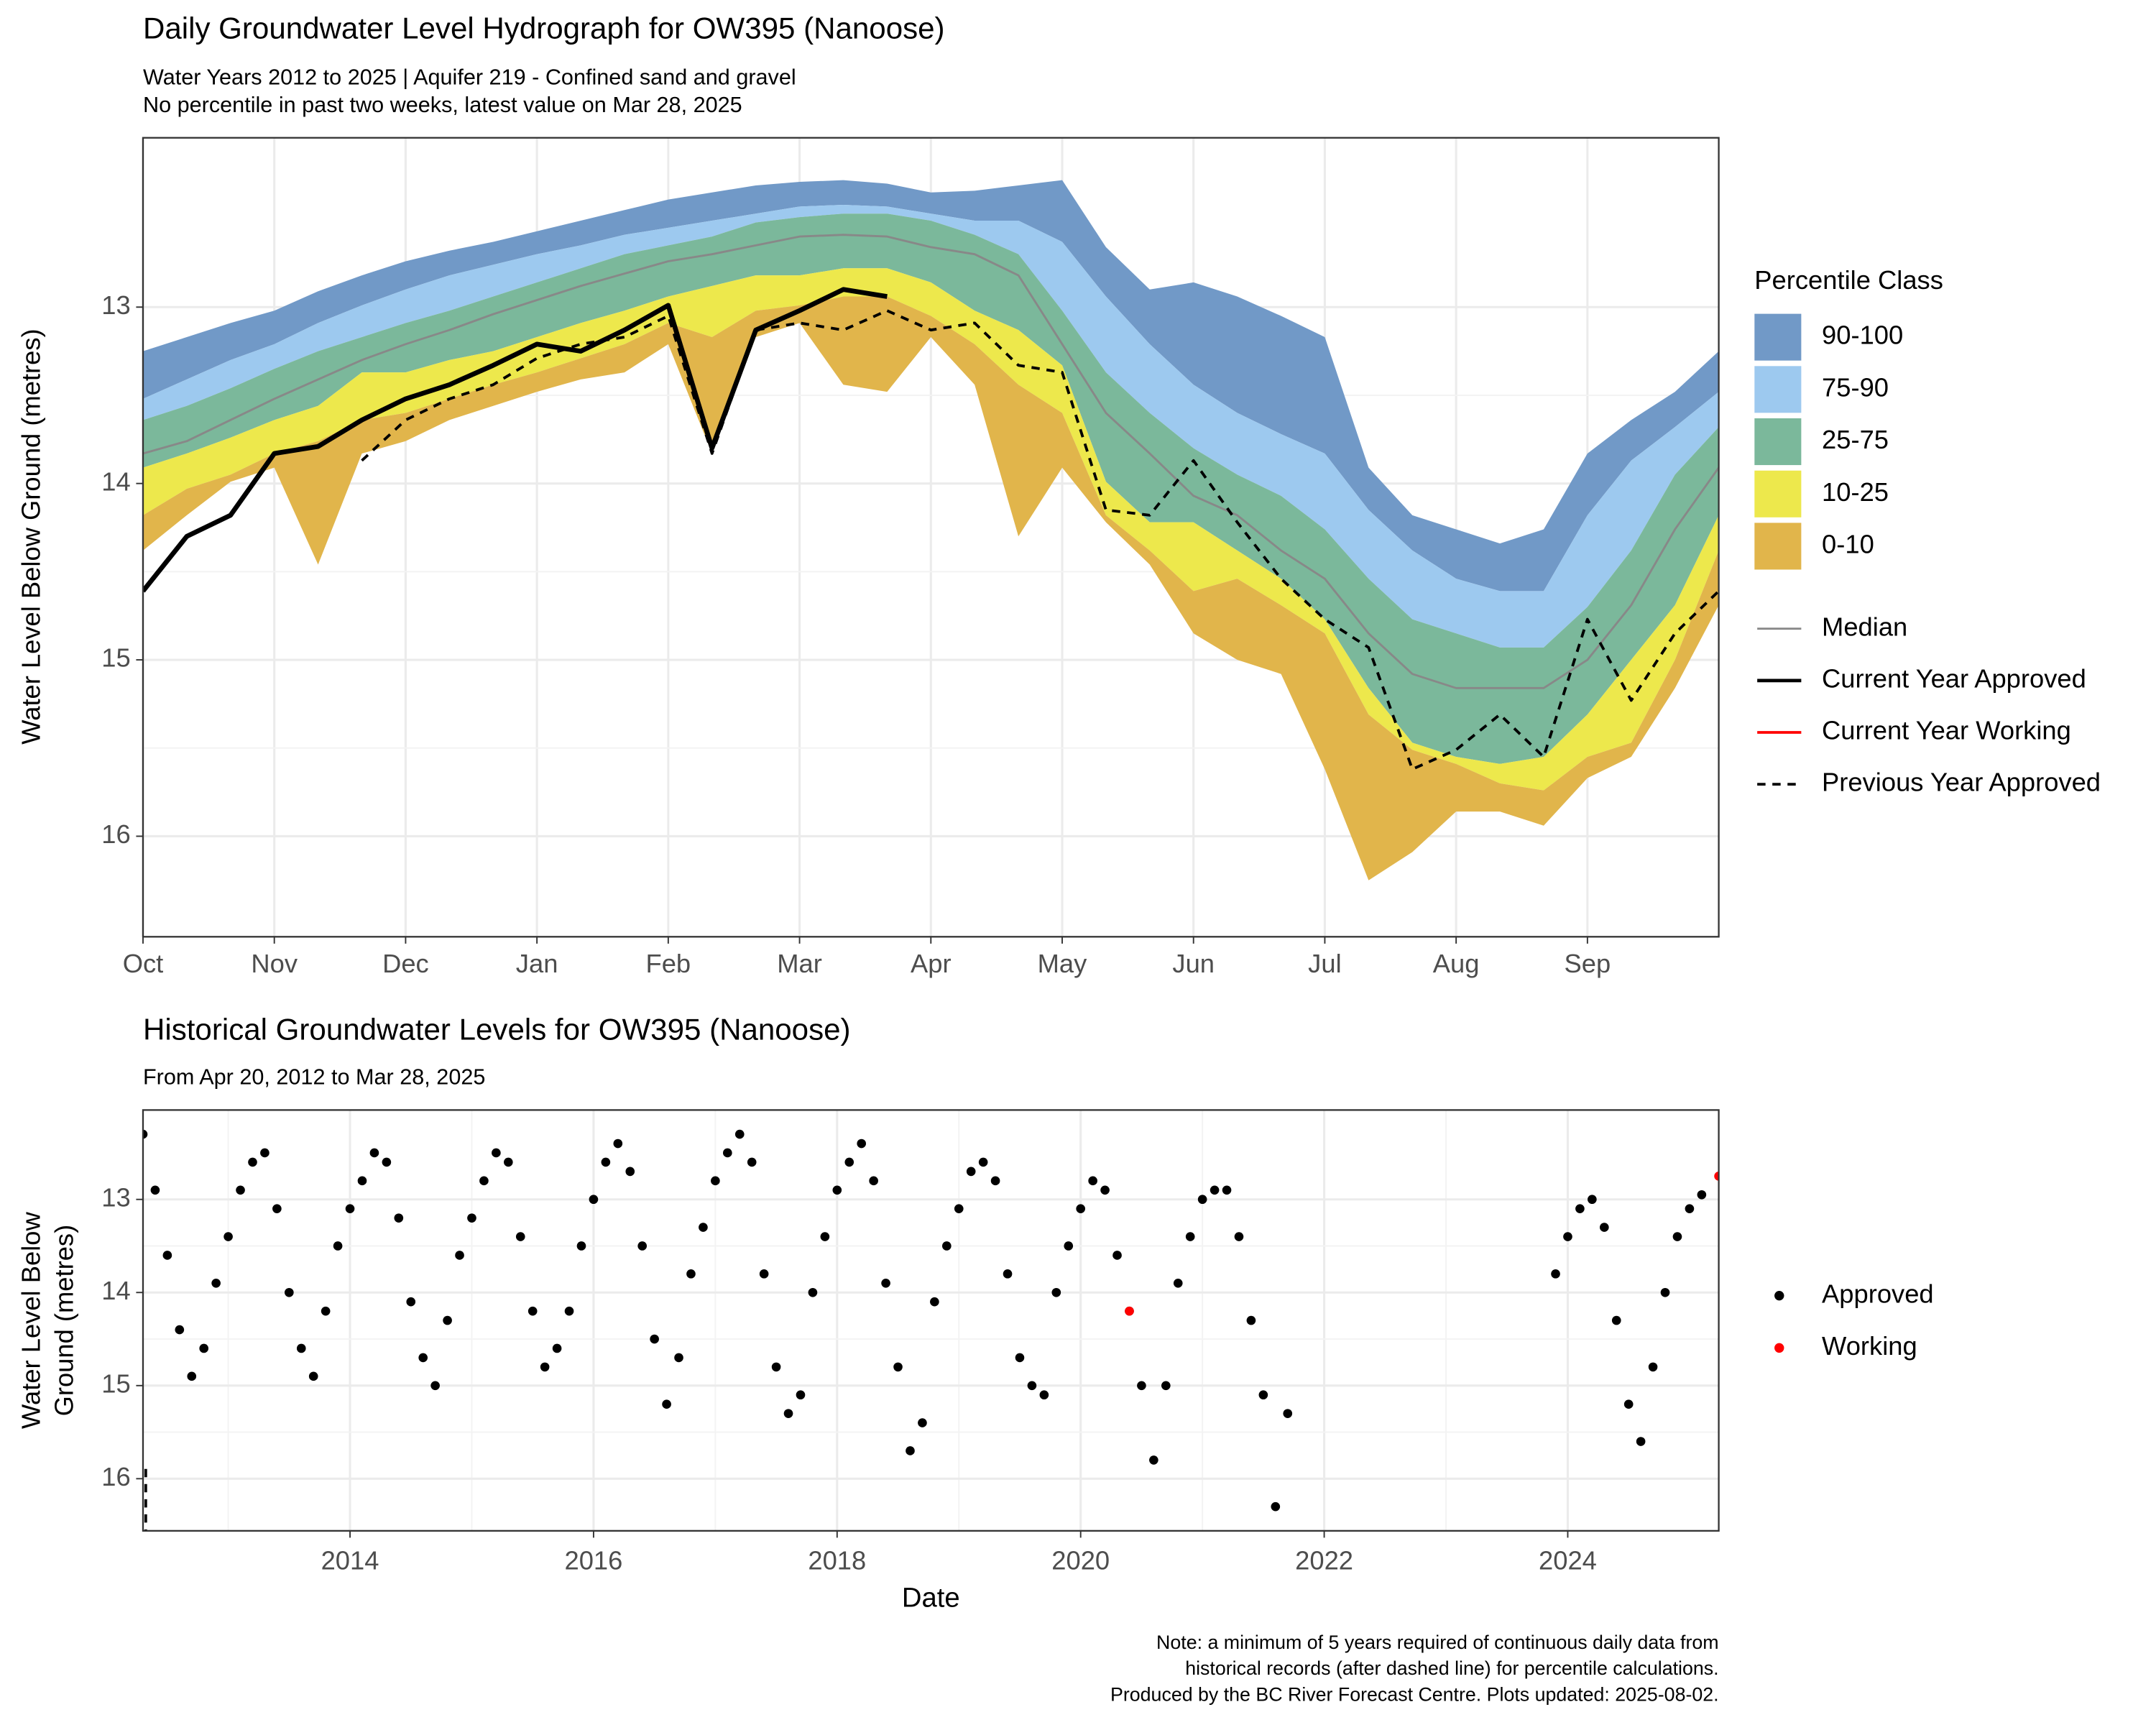 The width and height of the screenshot is (2156, 1725). Describe the element at coordinates (1456, 963) in the screenshot. I see `x-tick-label: Aug` at that location.